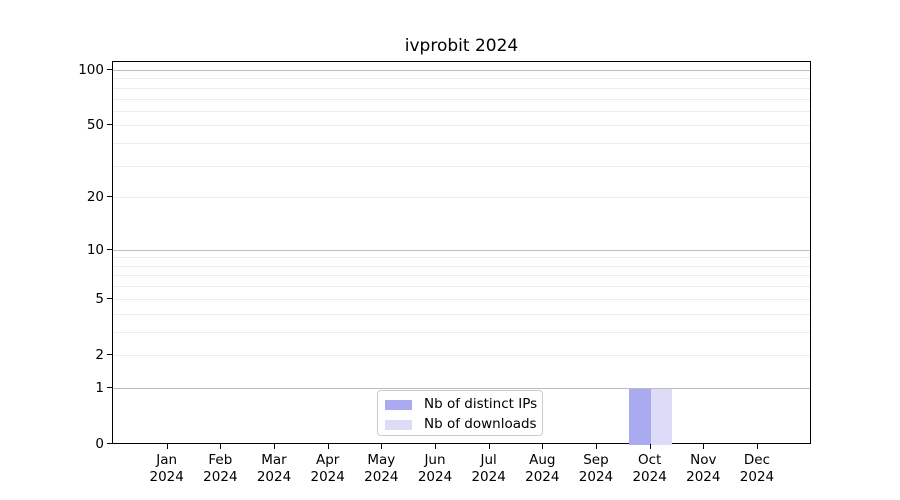 This screenshot has height=500, width=900. What do you see at coordinates (488, 460) in the screenshot?
I see `x-tick-month: Jul` at bounding box center [488, 460].